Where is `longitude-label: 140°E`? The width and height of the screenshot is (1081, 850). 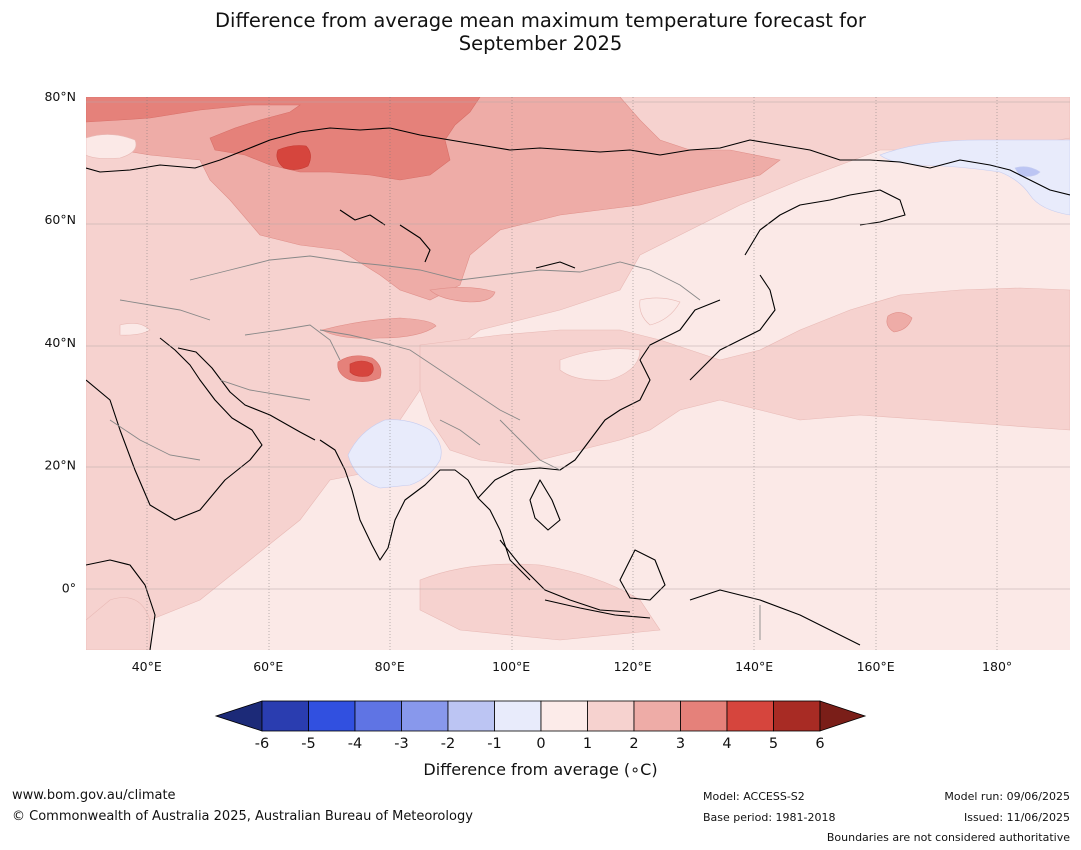 longitude-label: 140°E is located at coordinates (754, 666).